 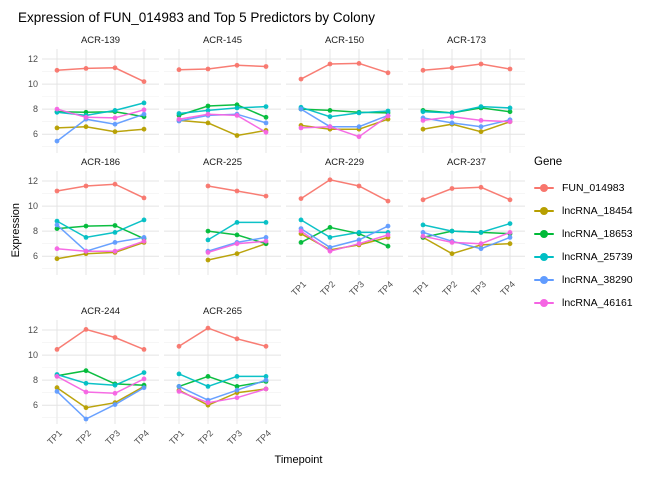 I want to click on x-tick-label: TP4, so click(x=142, y=437).